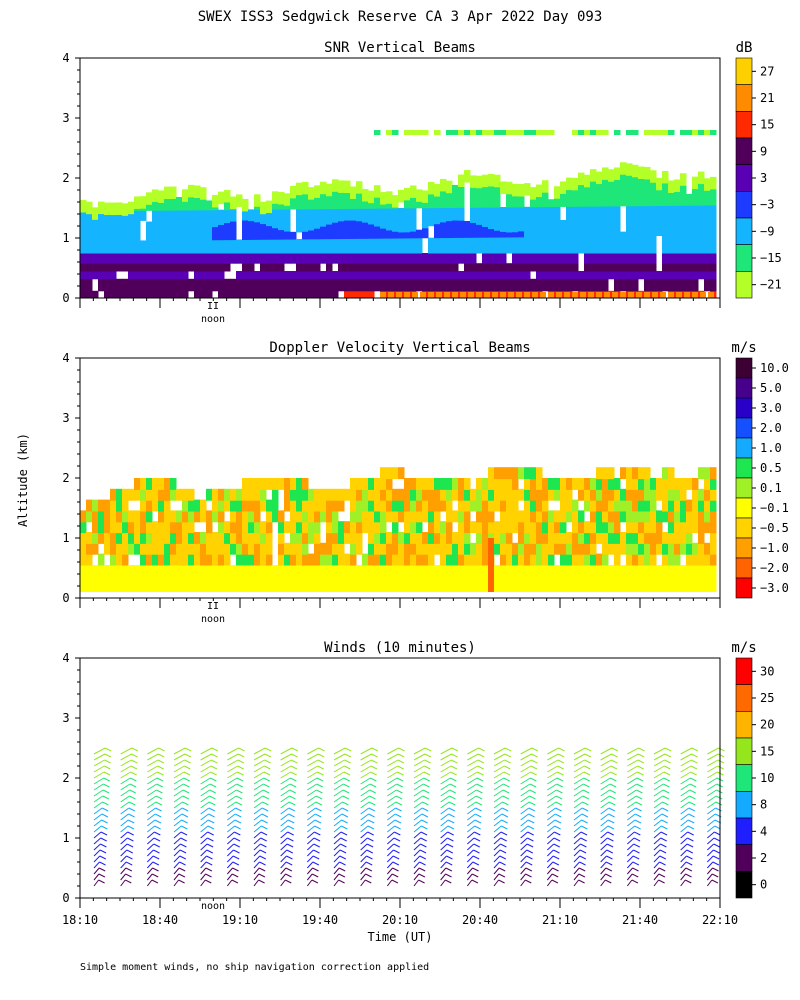 The image size is (800, 1000). What do you see at coordinates (767, 698) in the screenshot?
I see `colorbar-label: 25` at bounding box center [767, 698].